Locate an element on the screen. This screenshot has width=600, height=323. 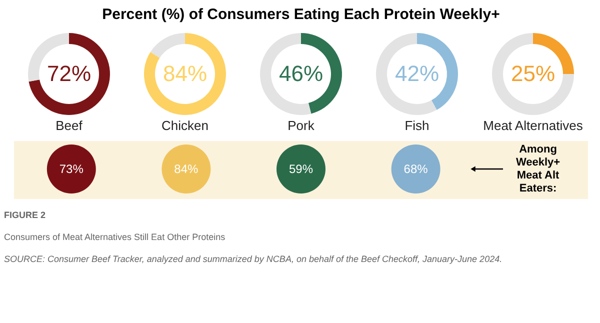
data-label: 73% is located at coordinates (71, 169).